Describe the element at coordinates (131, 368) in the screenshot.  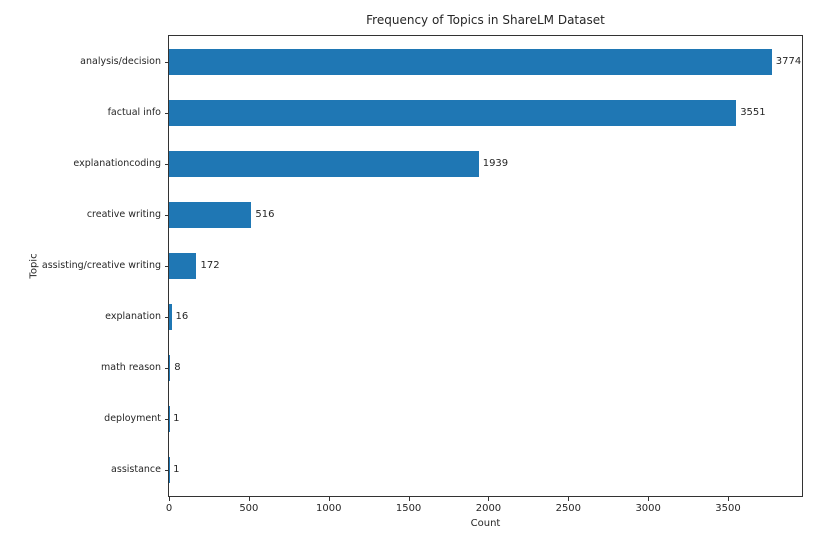
I see `y-tick-label: math reason` at that location.